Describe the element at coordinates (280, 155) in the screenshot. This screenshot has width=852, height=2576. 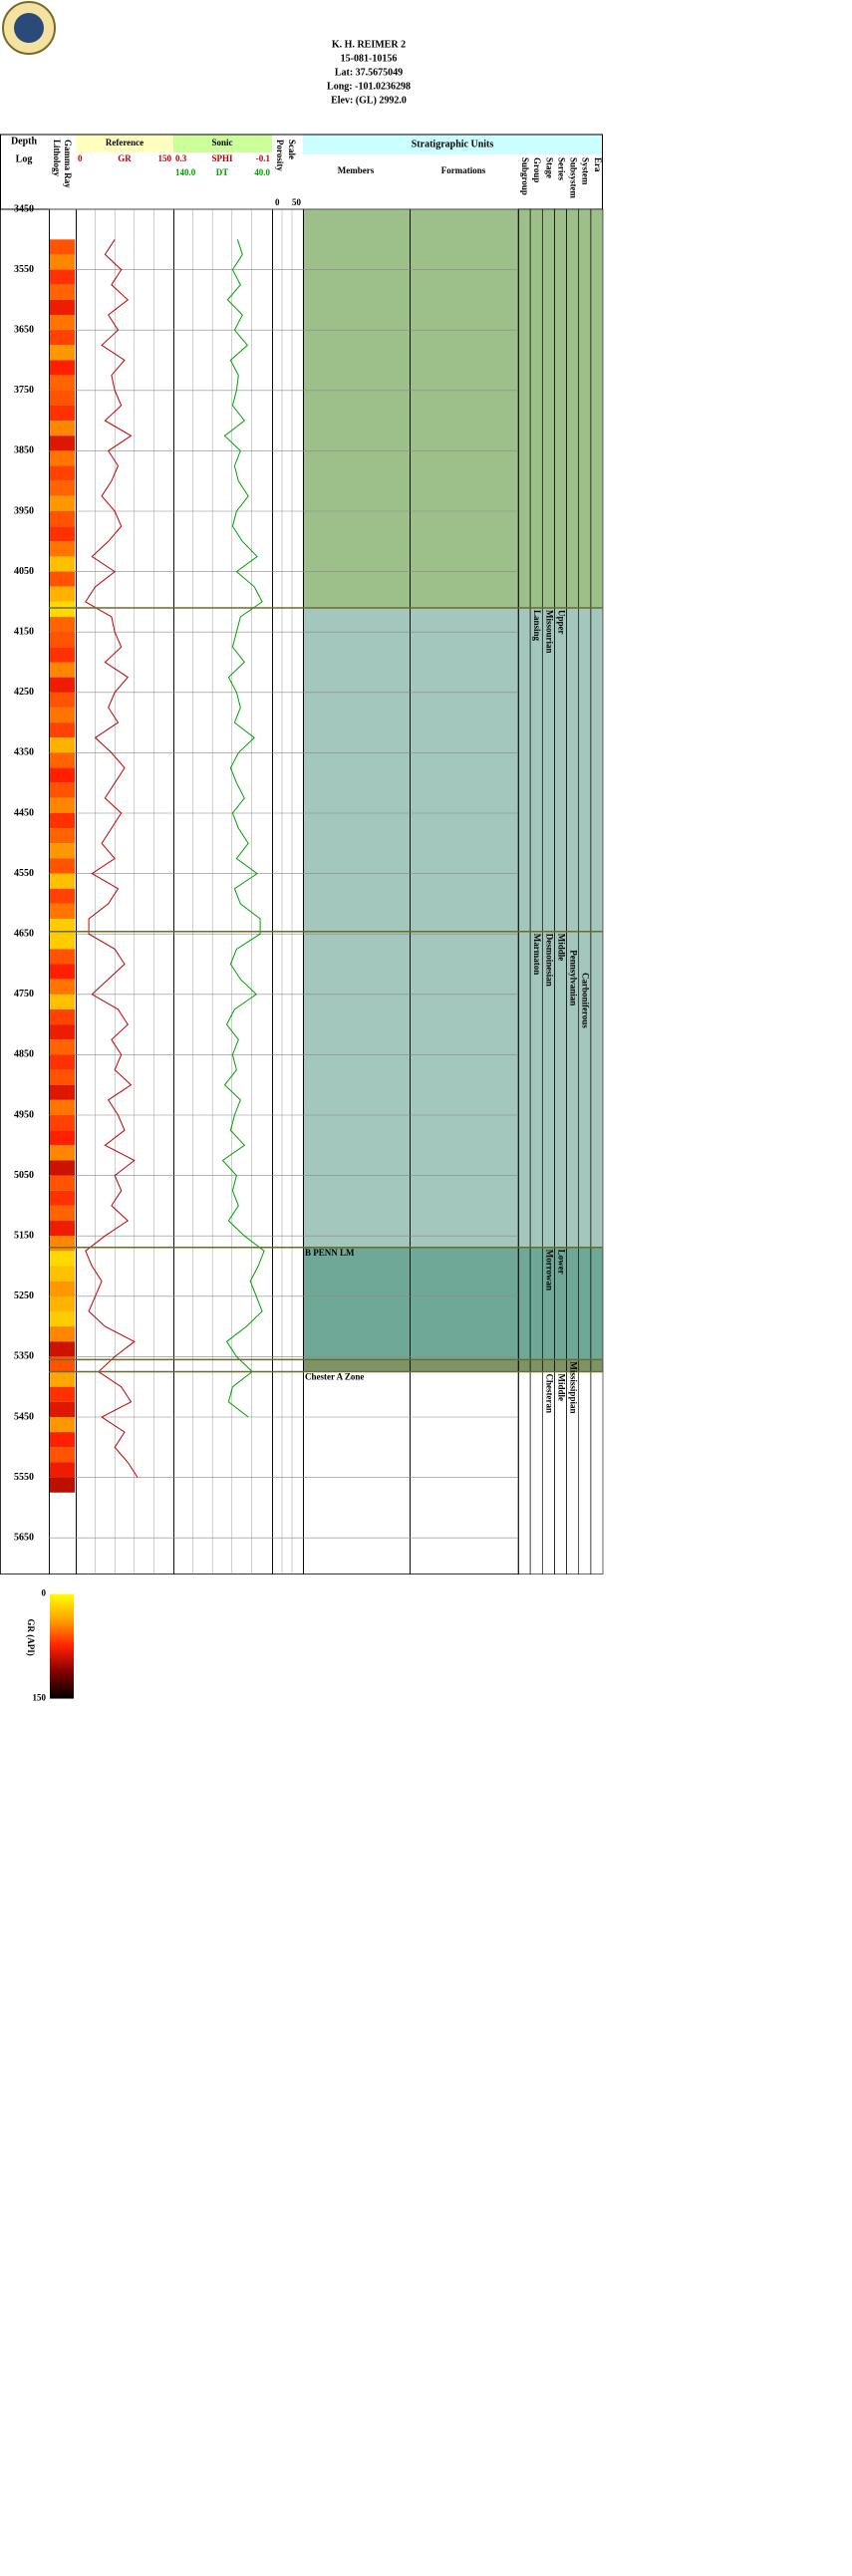
I see `porosity-header: Porosity` at that location.